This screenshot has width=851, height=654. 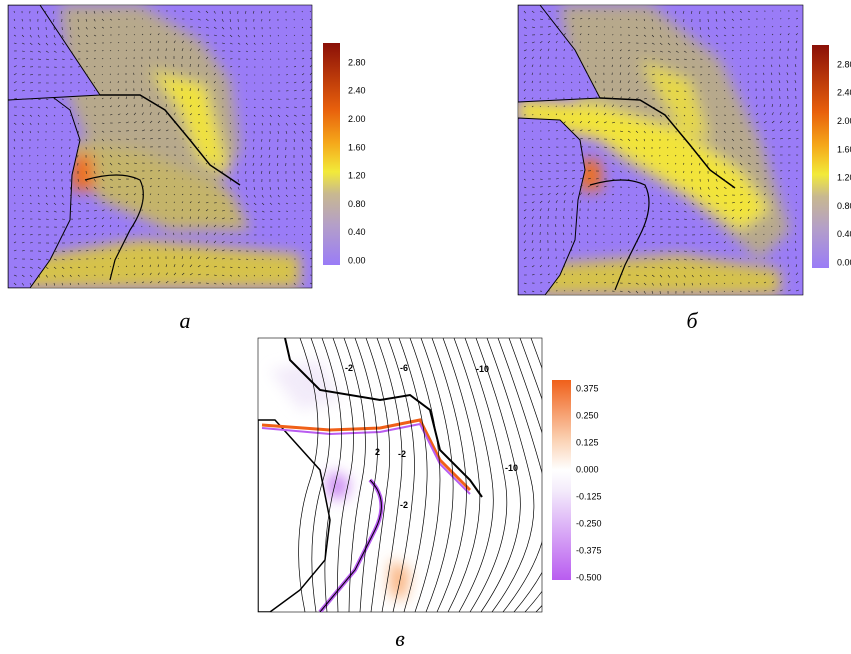 What do you see at coordinates (587, 388) in the screenshot?
I see `colorbar-tick-label: 0.375` at bounding box center [587, 388].